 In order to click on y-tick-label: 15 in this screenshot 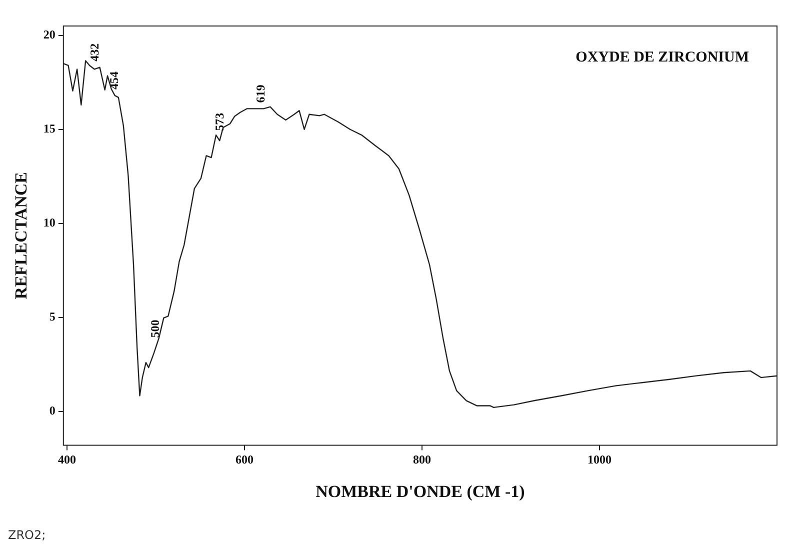, I will do `click(49, 128)`.